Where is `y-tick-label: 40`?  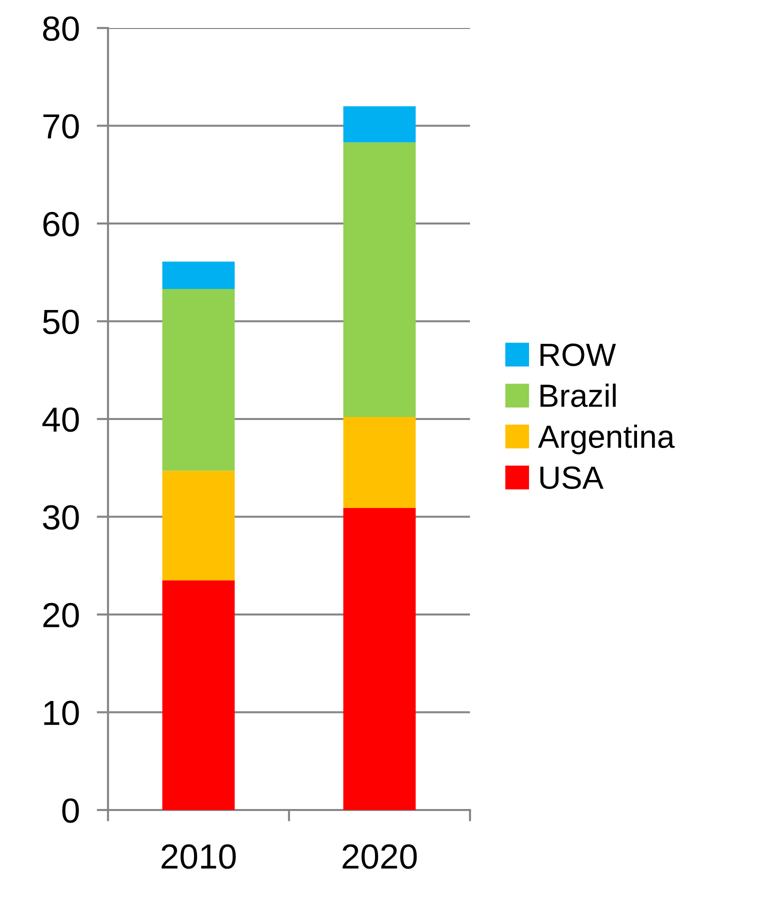 y-tick-label: 40 is located at coordinates (60, 419).